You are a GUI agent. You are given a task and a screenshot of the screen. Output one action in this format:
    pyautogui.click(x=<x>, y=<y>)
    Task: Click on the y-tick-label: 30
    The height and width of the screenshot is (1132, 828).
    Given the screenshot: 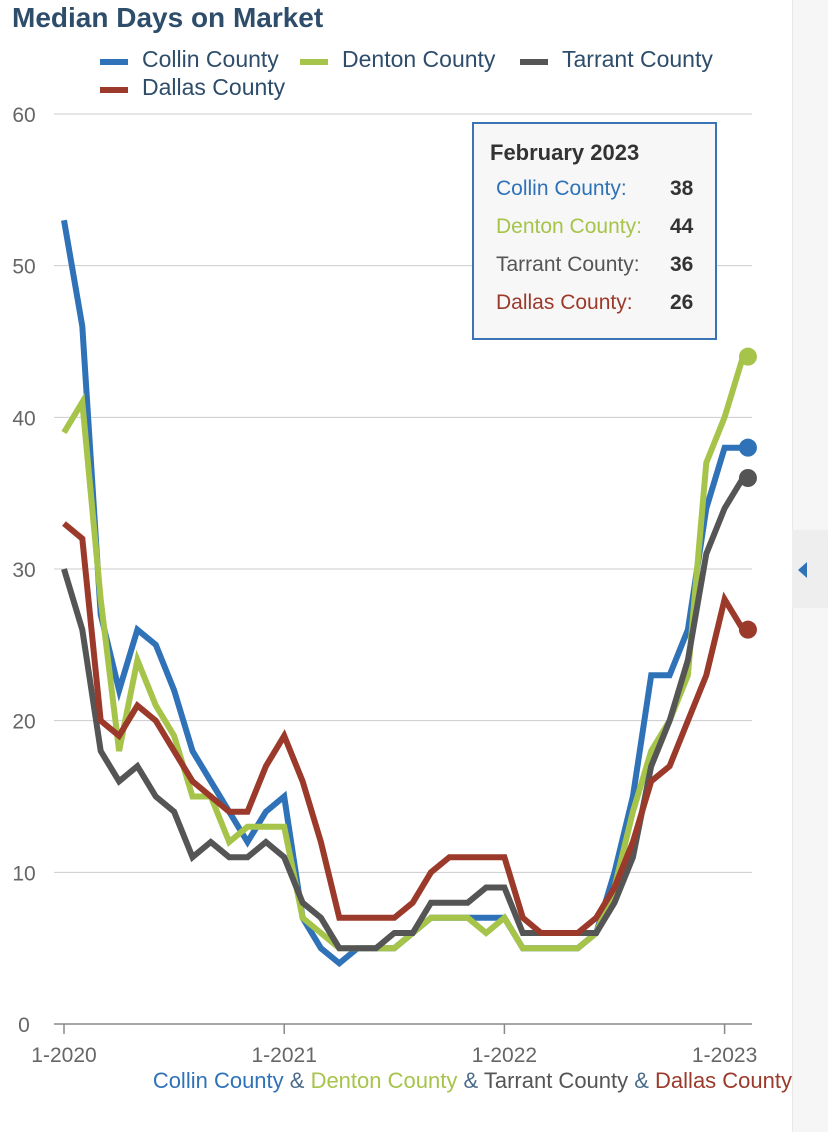 What is the action you would take?
    pyautogui.click(x=23, y=570)
    